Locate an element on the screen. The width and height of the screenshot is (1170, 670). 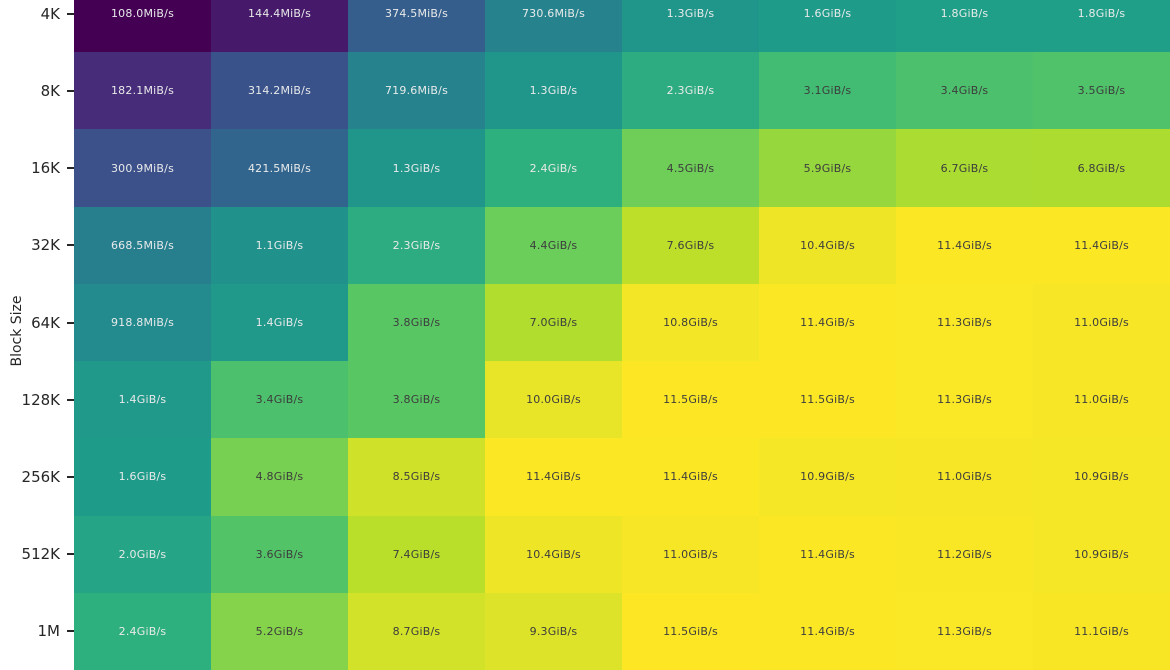
heatmap-cell: 11.1GiB/s is located at coordinates (1101, 631).